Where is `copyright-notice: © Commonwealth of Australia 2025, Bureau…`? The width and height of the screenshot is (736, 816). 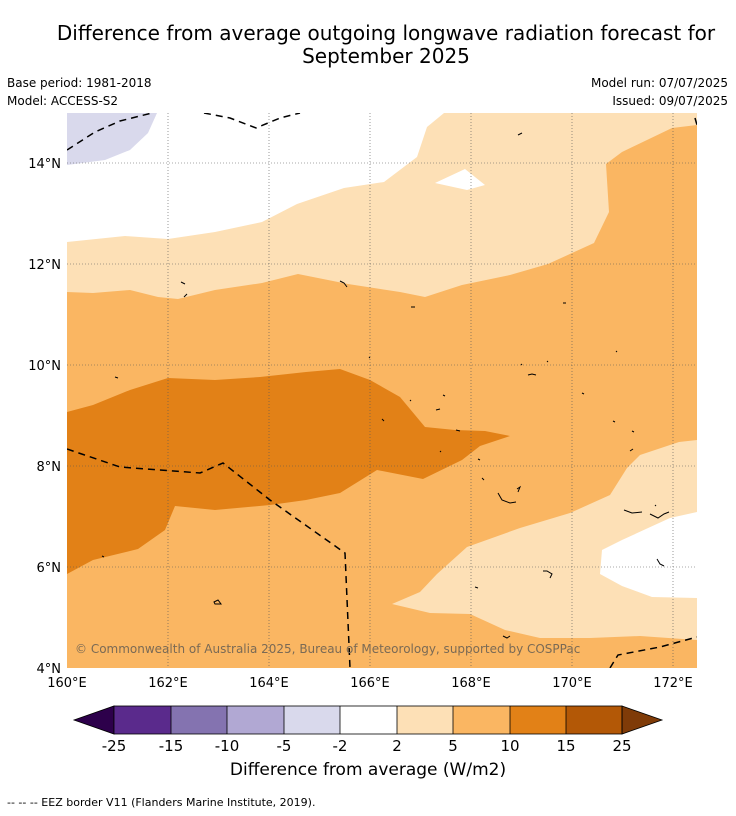 copyright-notice: © Commonwealth of Australia 2025, Bureau… is located at coordinates (327, 649).